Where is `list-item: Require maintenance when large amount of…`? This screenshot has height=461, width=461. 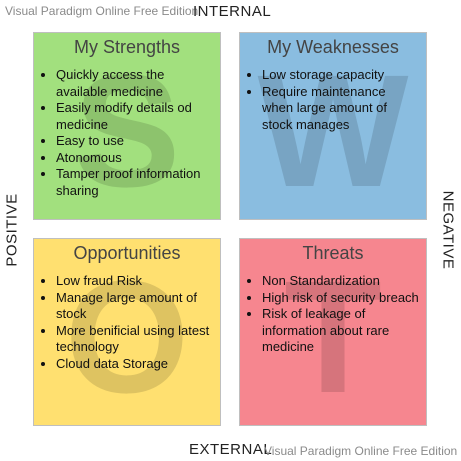
list-item: Require maintenance when large amount of… is located at coordinates (341, 109).